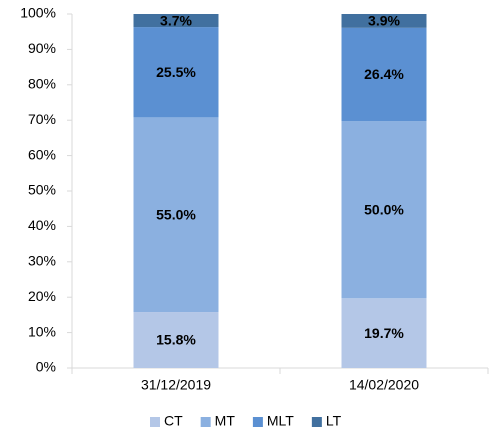 The image size is (490, 430). I want to click on data-label: 26.4%, so click(384, 74).